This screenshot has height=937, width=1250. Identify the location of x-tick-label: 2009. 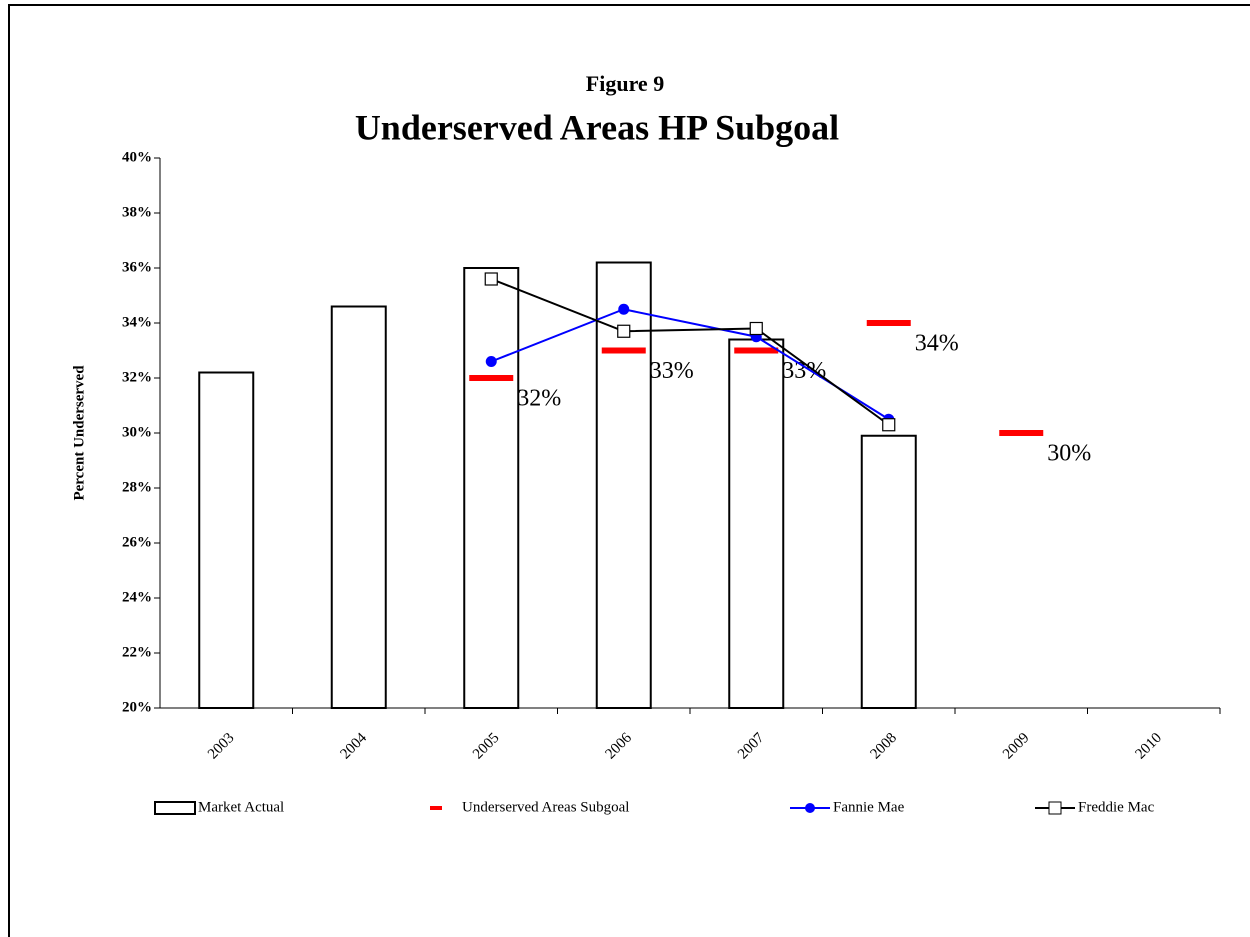
(1016, 746).